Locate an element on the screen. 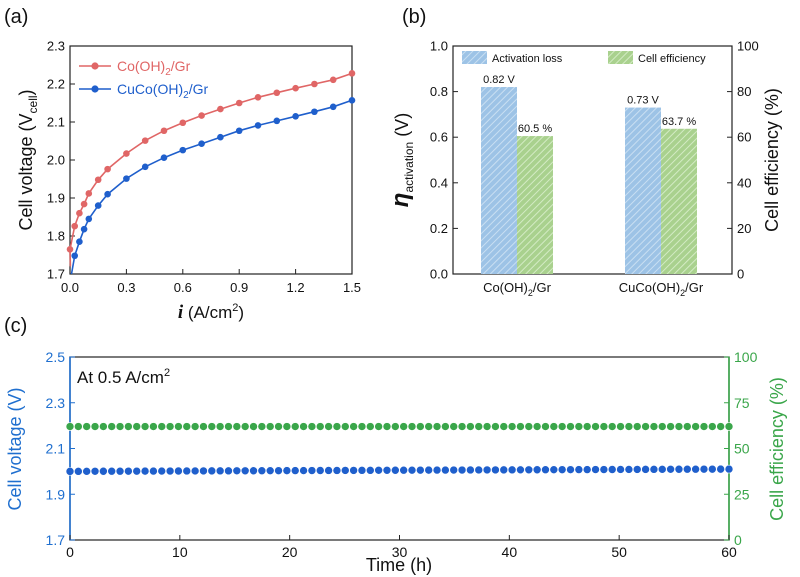  c-xtick-label: 40 is located at coordinates (510, 552).